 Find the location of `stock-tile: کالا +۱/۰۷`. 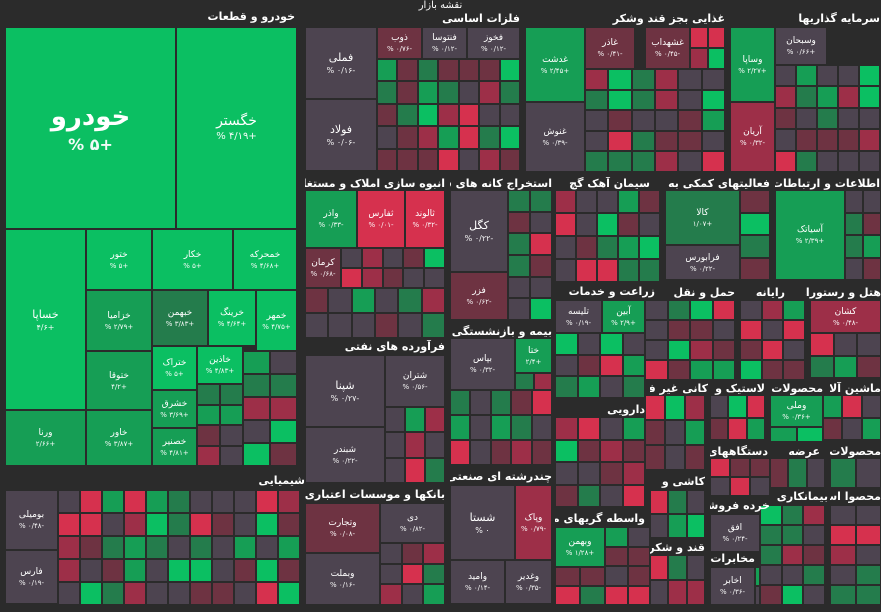

stock-tile: کالا +۱/۰۷ is located at coordinates (702, 217).